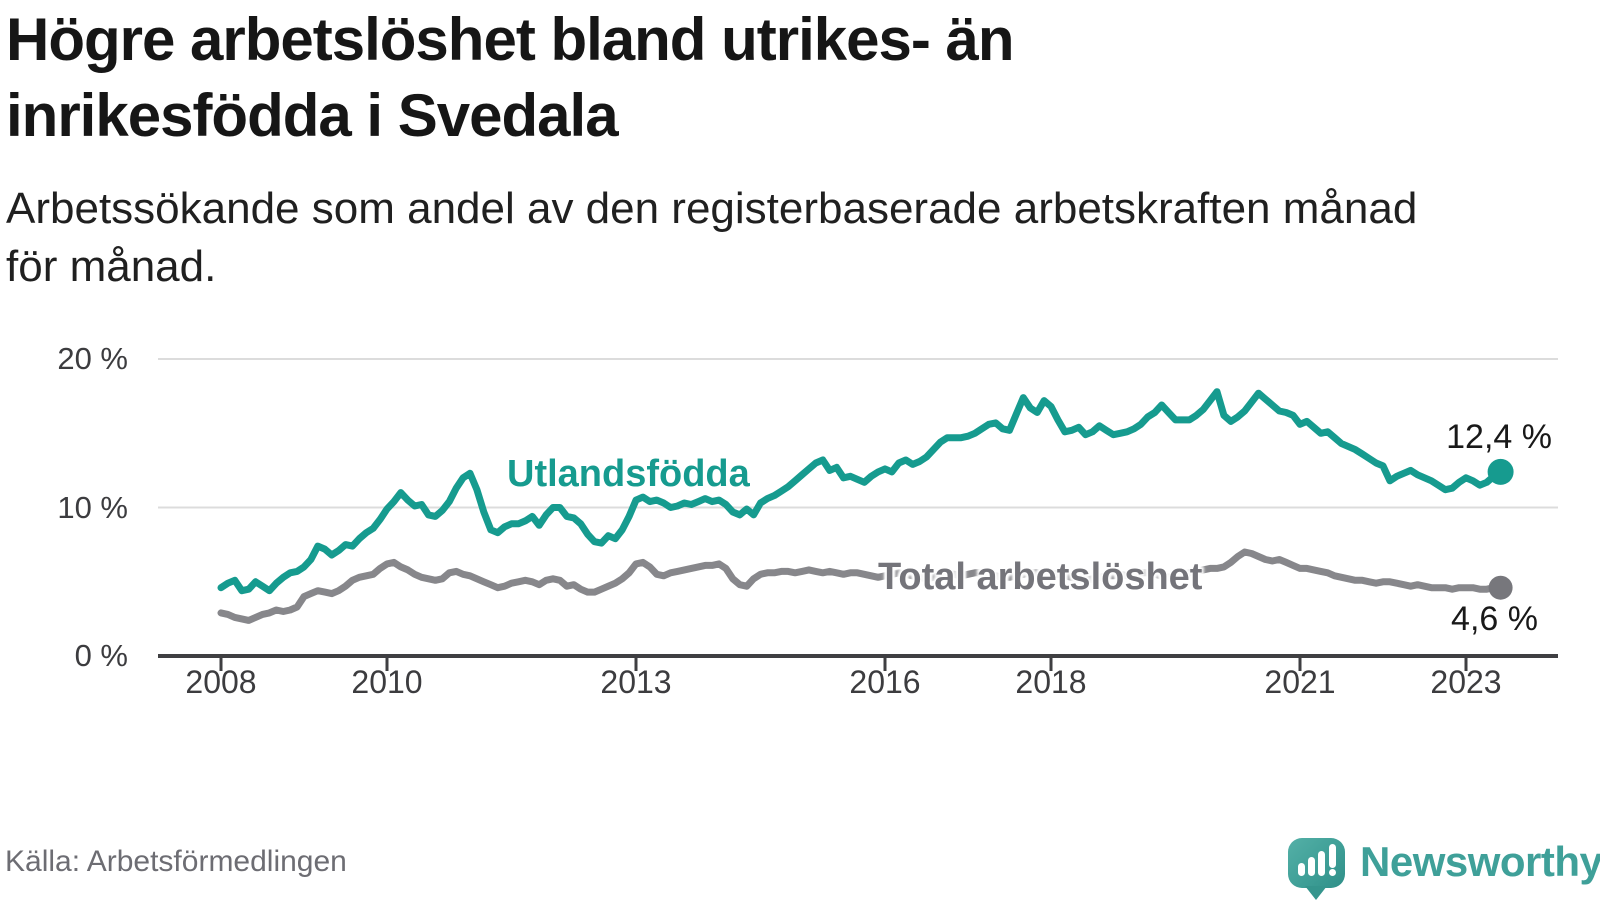 This screenshot has width=1600, height=900. Describe the element at coordinates (861, 586) in the screenshot. I see `series-line-total` at that location.